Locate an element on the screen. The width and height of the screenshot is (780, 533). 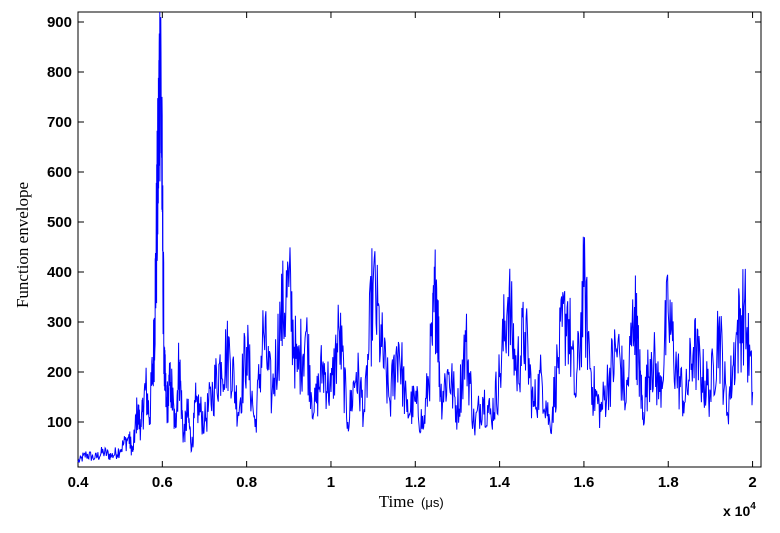
y-tick-label: 700 is located at coordinates (59, 122).